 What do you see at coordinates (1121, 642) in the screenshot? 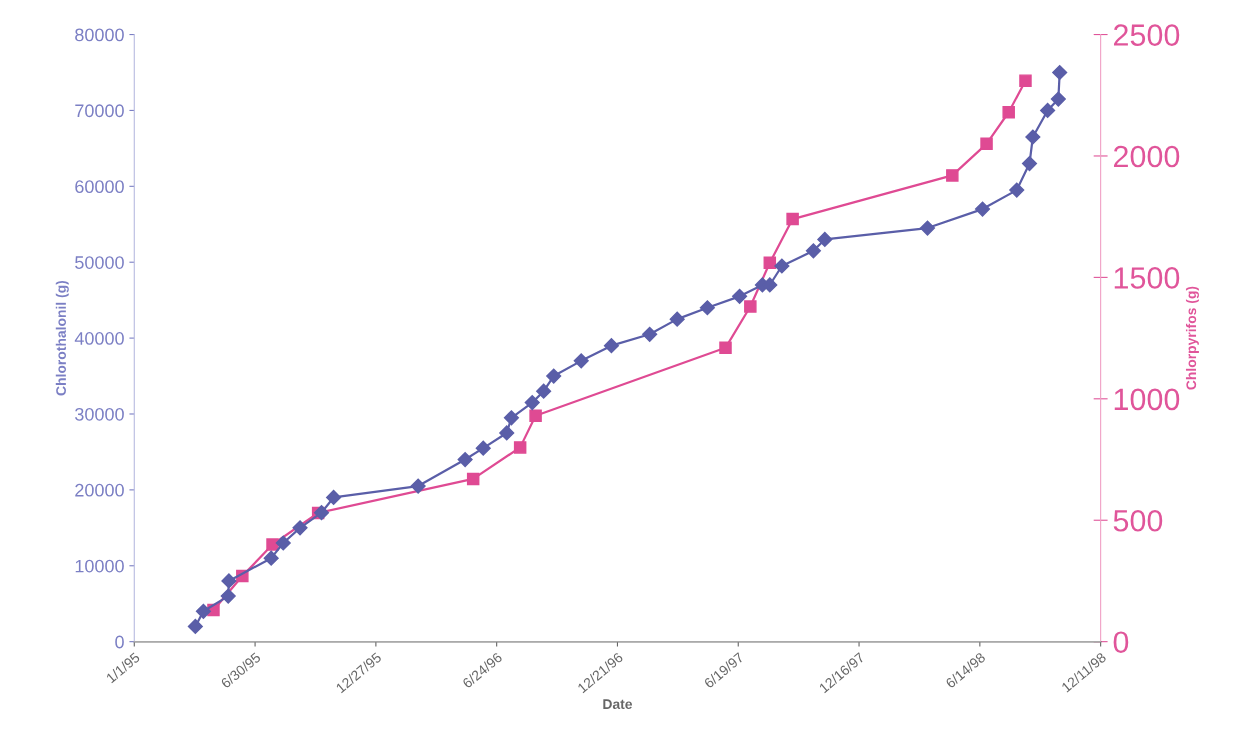
I see `y2-tick-label: 0` at bounding box center [1121, 642].